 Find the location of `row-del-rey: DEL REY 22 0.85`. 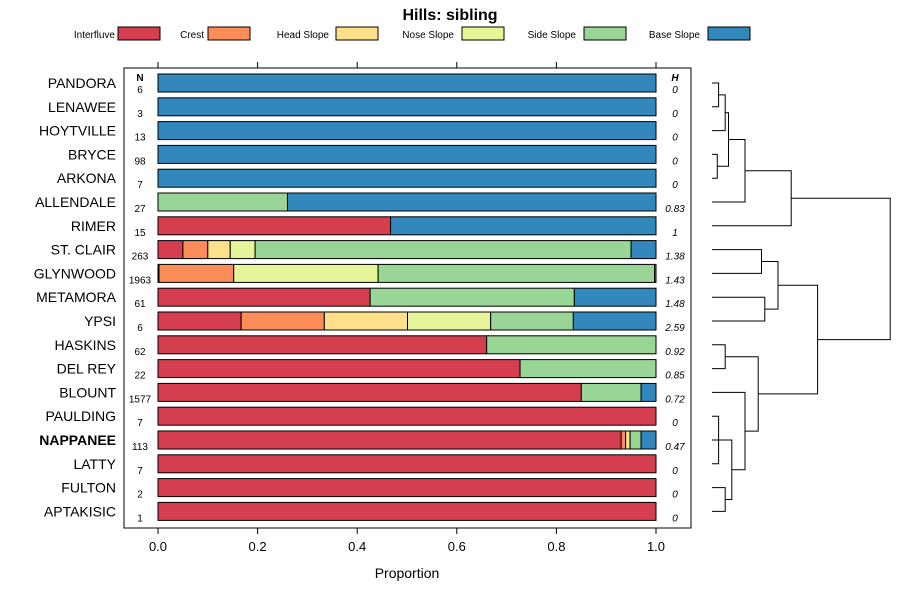

row-del-rey: DEL REY 22 0.85 is located at coordinates (371, 370).